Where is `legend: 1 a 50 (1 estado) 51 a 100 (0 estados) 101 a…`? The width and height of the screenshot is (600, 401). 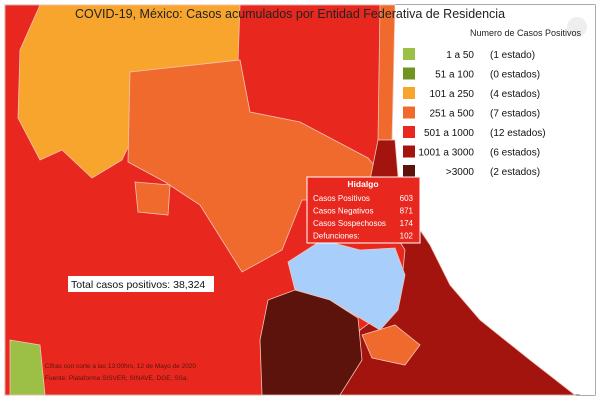 legend: 1 a 50 (1 estado) 51 a 100 (0 estados) 101 a… is located at coordinates (474, 113).